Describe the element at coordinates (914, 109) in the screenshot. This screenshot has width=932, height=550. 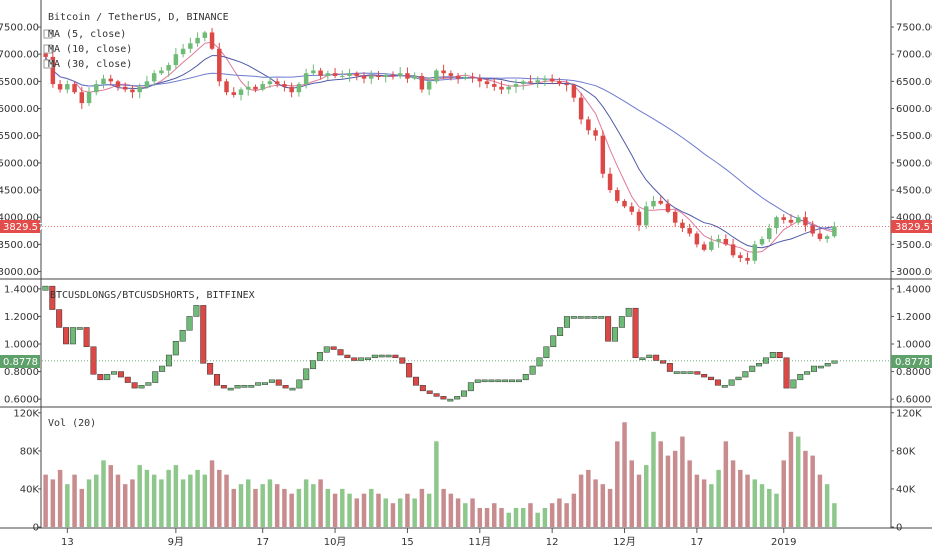
I see `price-tick-right: 6000.00` at that location.